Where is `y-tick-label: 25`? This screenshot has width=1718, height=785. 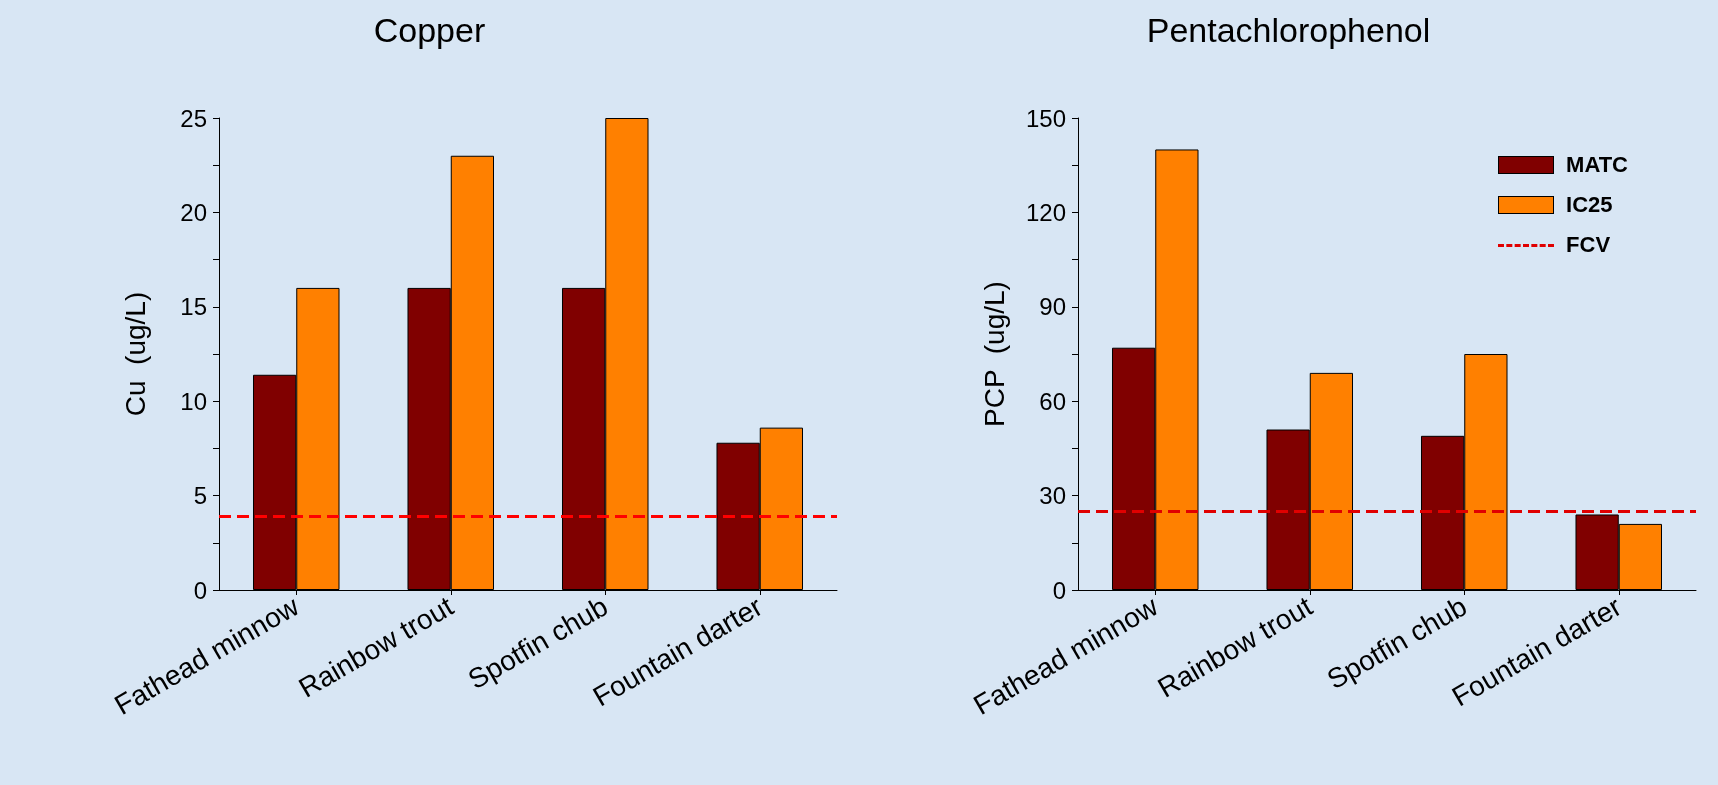 y-tick-label: 25 is located at coordinates (193, 118).